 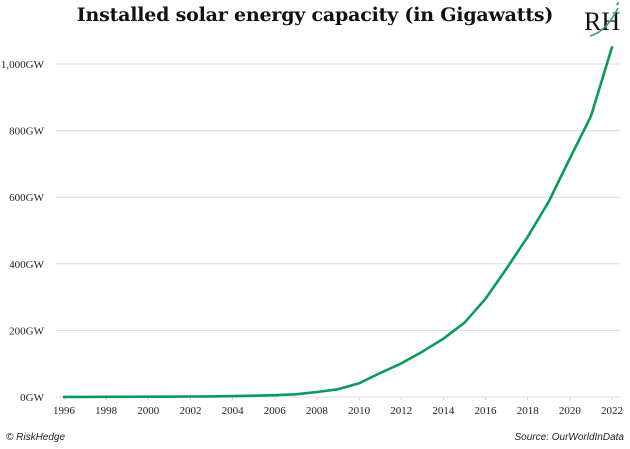 What do you see at coordinates (443, 411) in the screenshot?
I see `x-tick-label: 2014` at bounding box center [443, 411].